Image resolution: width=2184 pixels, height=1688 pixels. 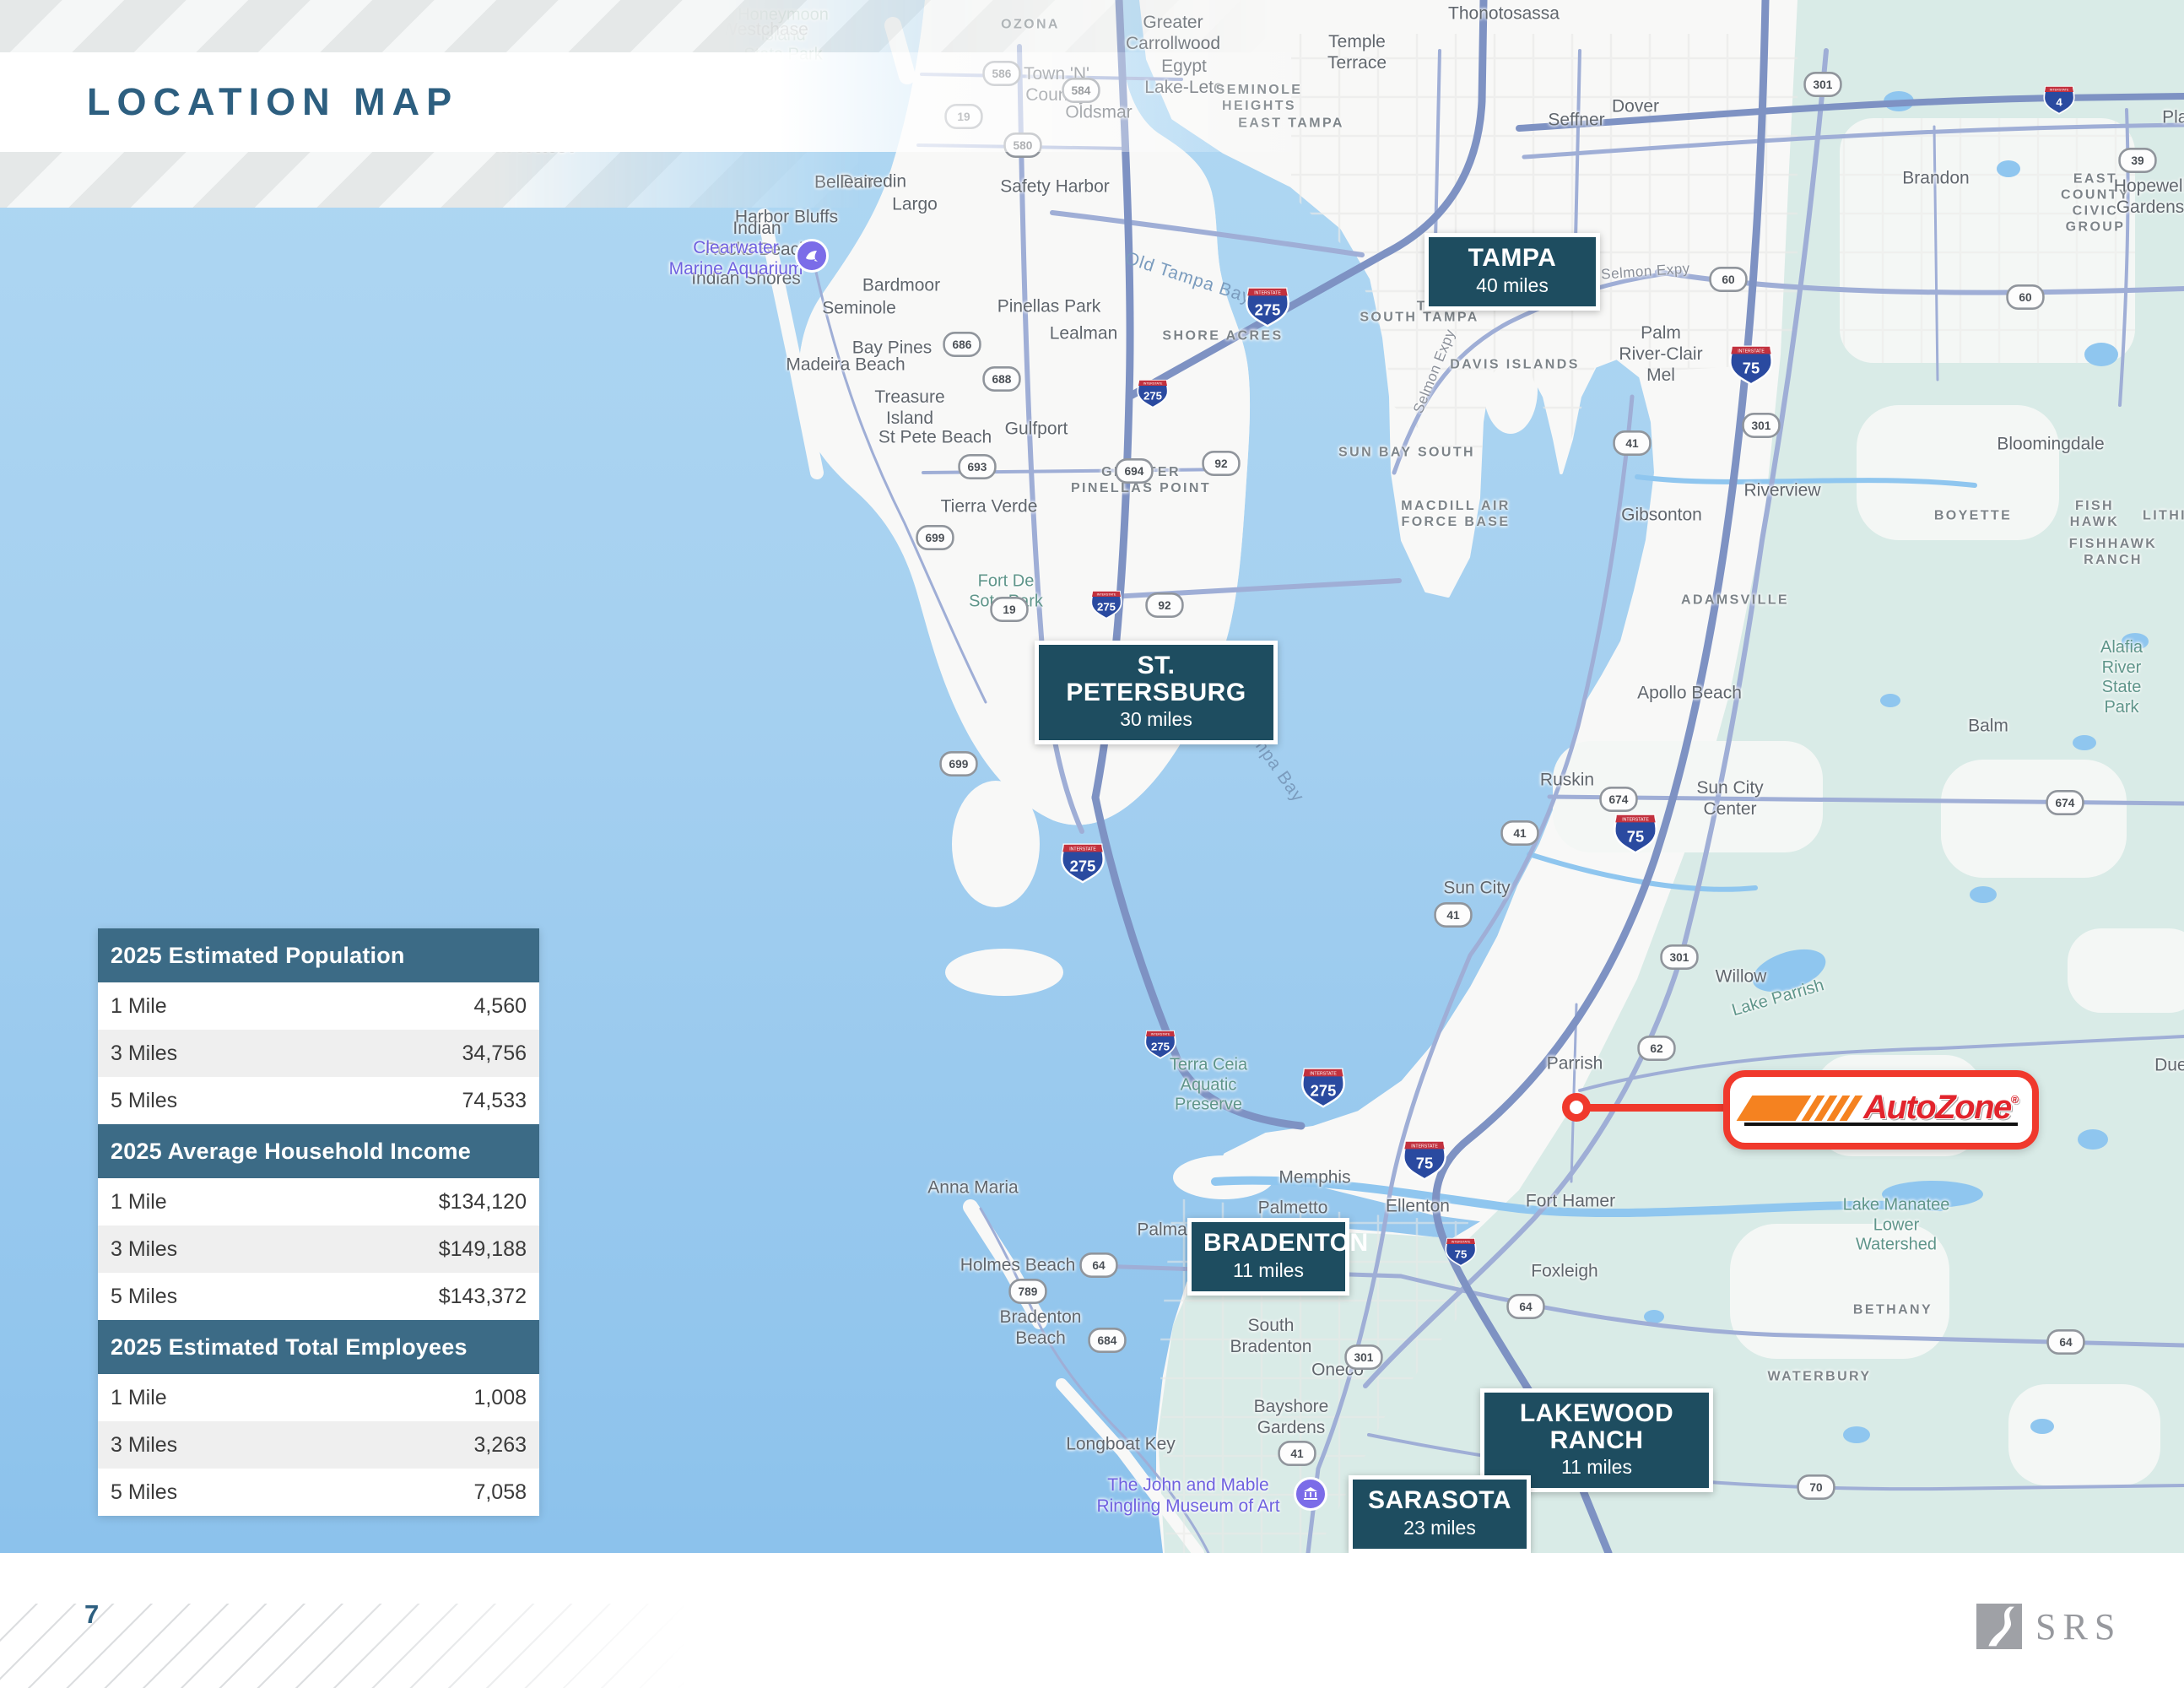 I want to click on table-section-header: 2025 Average Household Income, so click(x=318, y=1151).